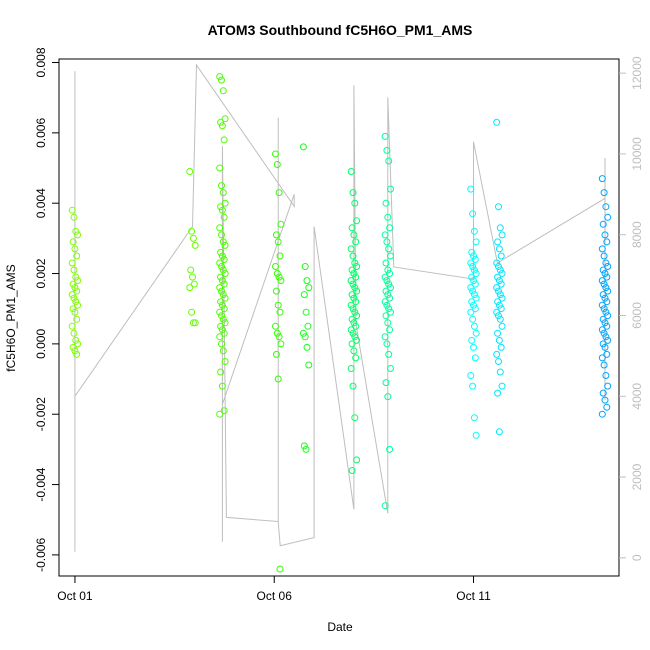 This screenshot has width=650, height=650. I want to click on y-tick-label: 0.006, so click(41, 133).